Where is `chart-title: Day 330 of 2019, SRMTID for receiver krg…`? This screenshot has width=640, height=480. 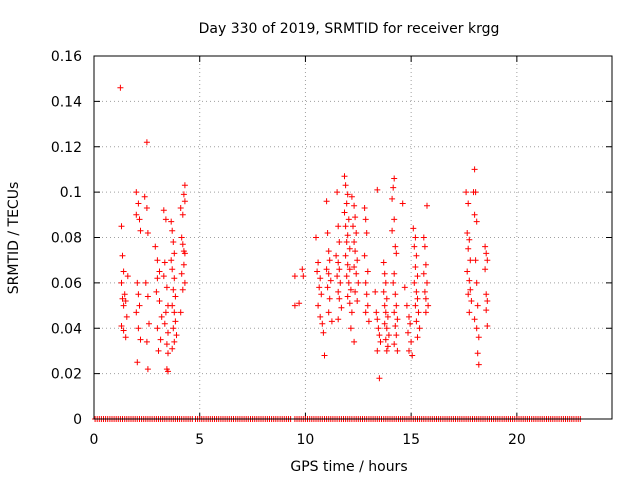
chart-title: Day 330 of 2019, SRMTID for receiver krg… is located at coordinates (349, 29).